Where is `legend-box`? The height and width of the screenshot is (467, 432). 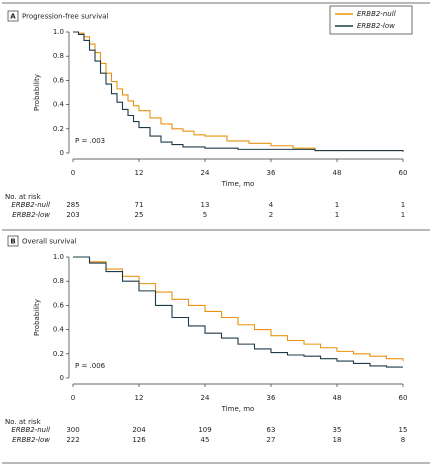
legend-box is located at coordinates (371, 20).